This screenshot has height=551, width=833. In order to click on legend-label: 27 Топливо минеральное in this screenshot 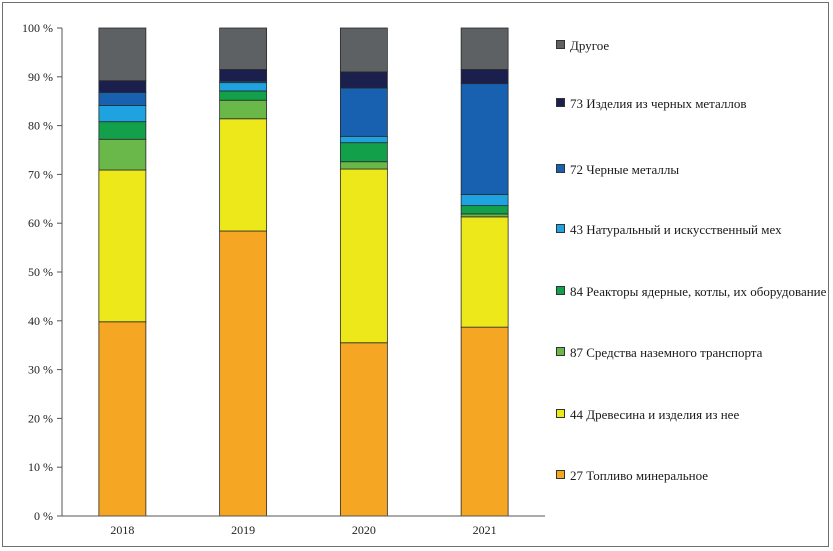, I will do `click(639, 475)`.